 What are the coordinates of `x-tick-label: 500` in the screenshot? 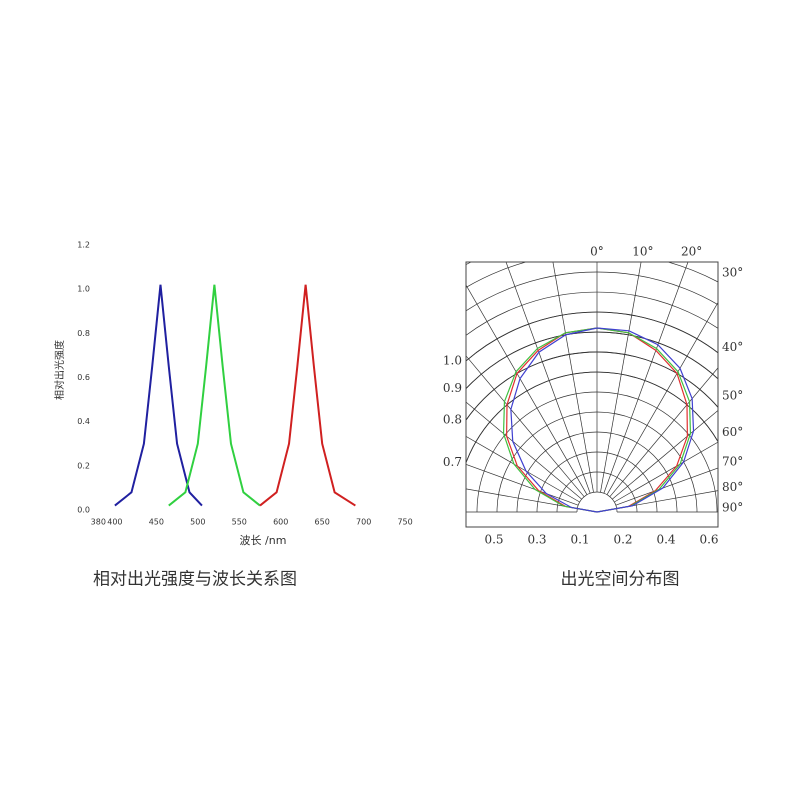 It's located at (197, 522).